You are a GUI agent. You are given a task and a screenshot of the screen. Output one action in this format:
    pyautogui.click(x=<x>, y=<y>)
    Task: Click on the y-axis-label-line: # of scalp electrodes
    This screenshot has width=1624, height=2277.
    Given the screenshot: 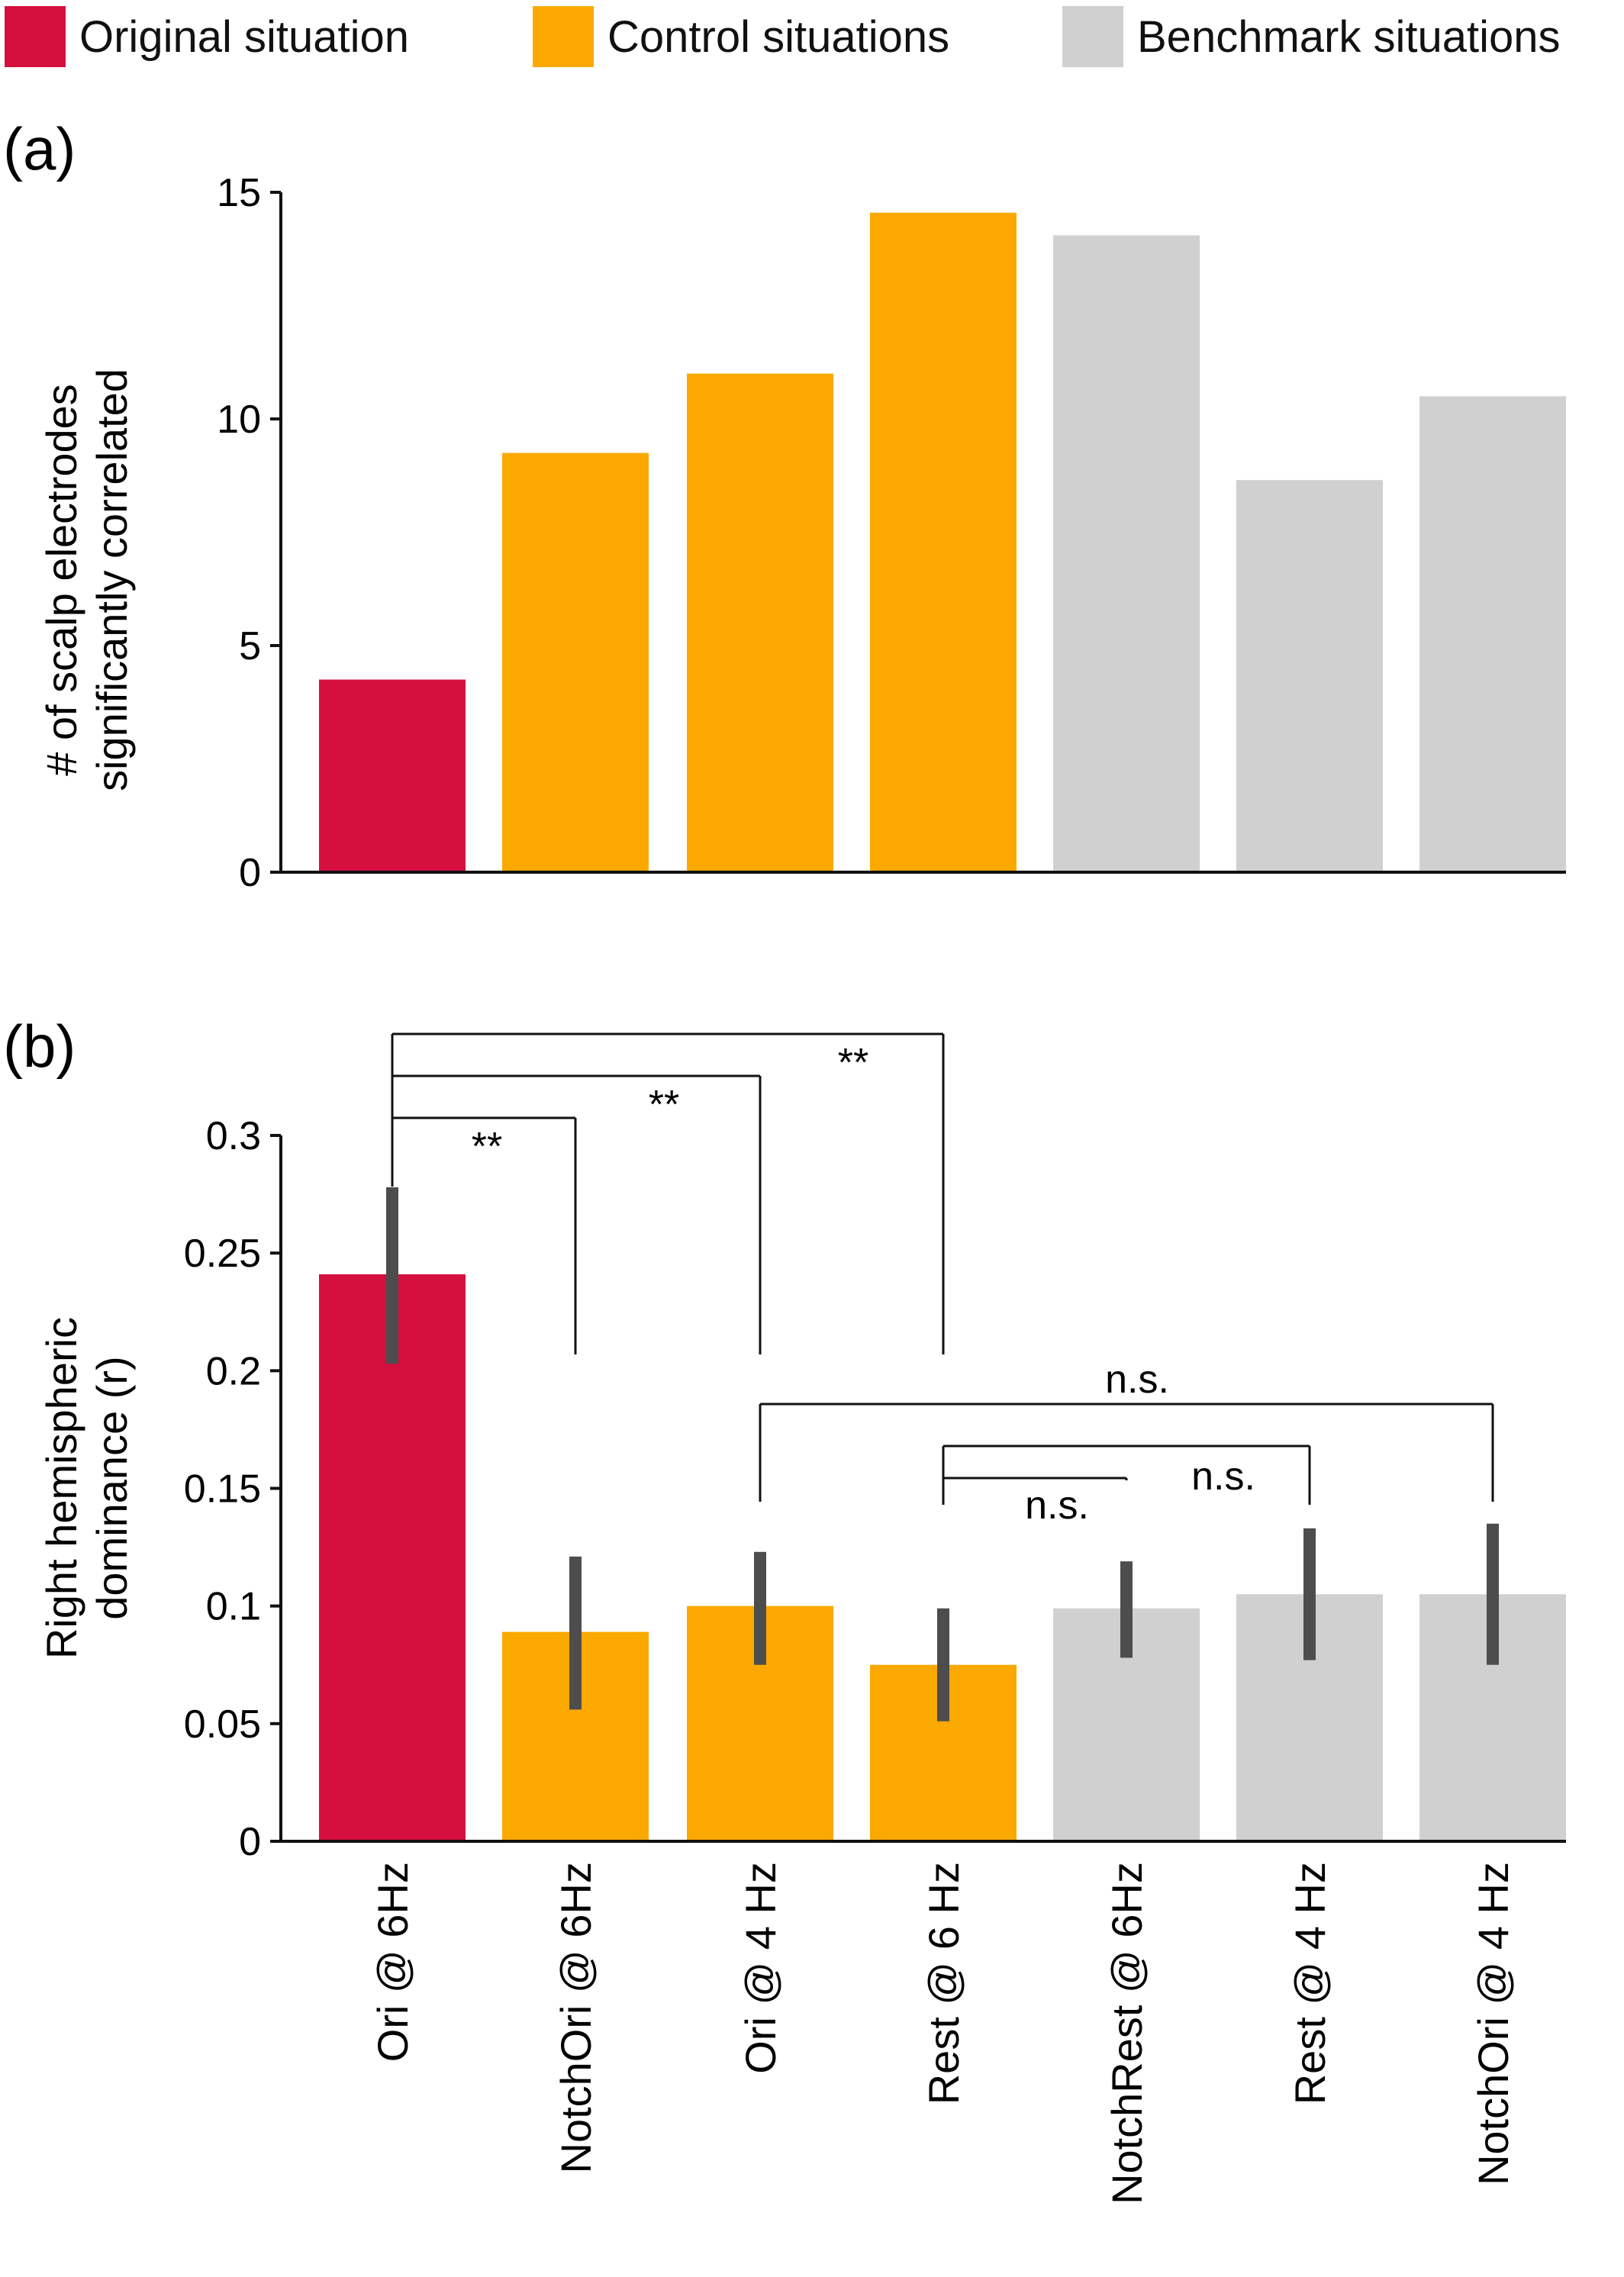 What is the action you would take?
    pyautogui.click(x=61, y=580)
    